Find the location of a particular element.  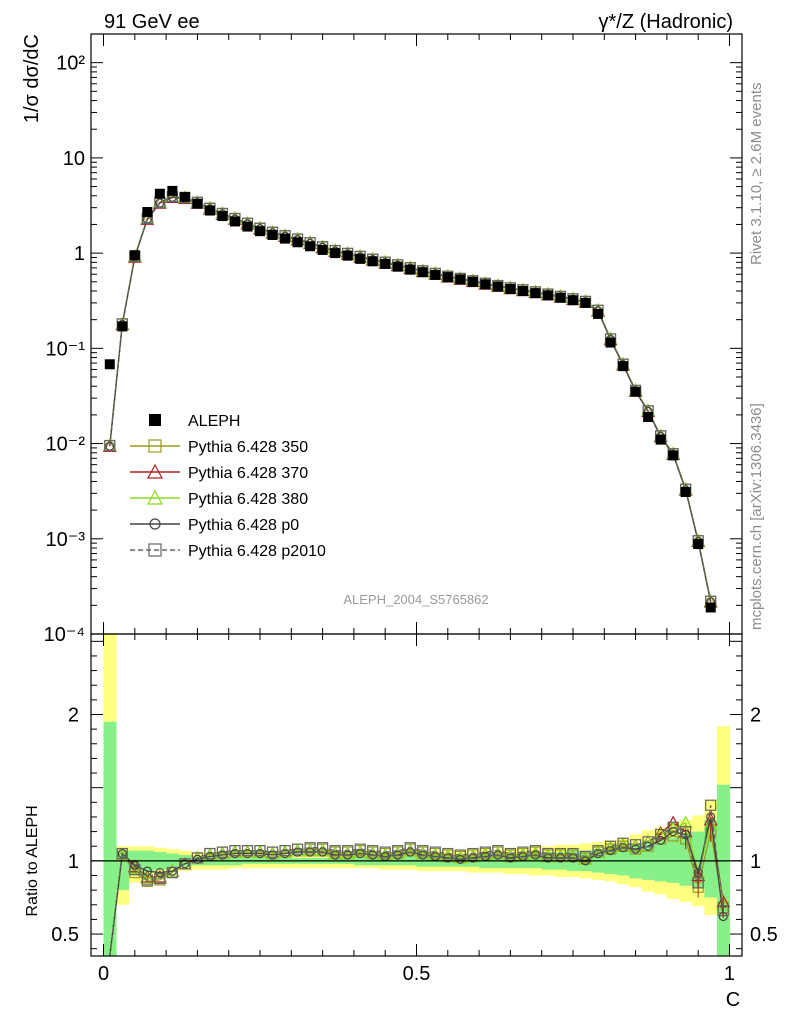

rivet-label: Rivet 3.1.10, ≥ 2.6M events is located at coordinates (756, 174).